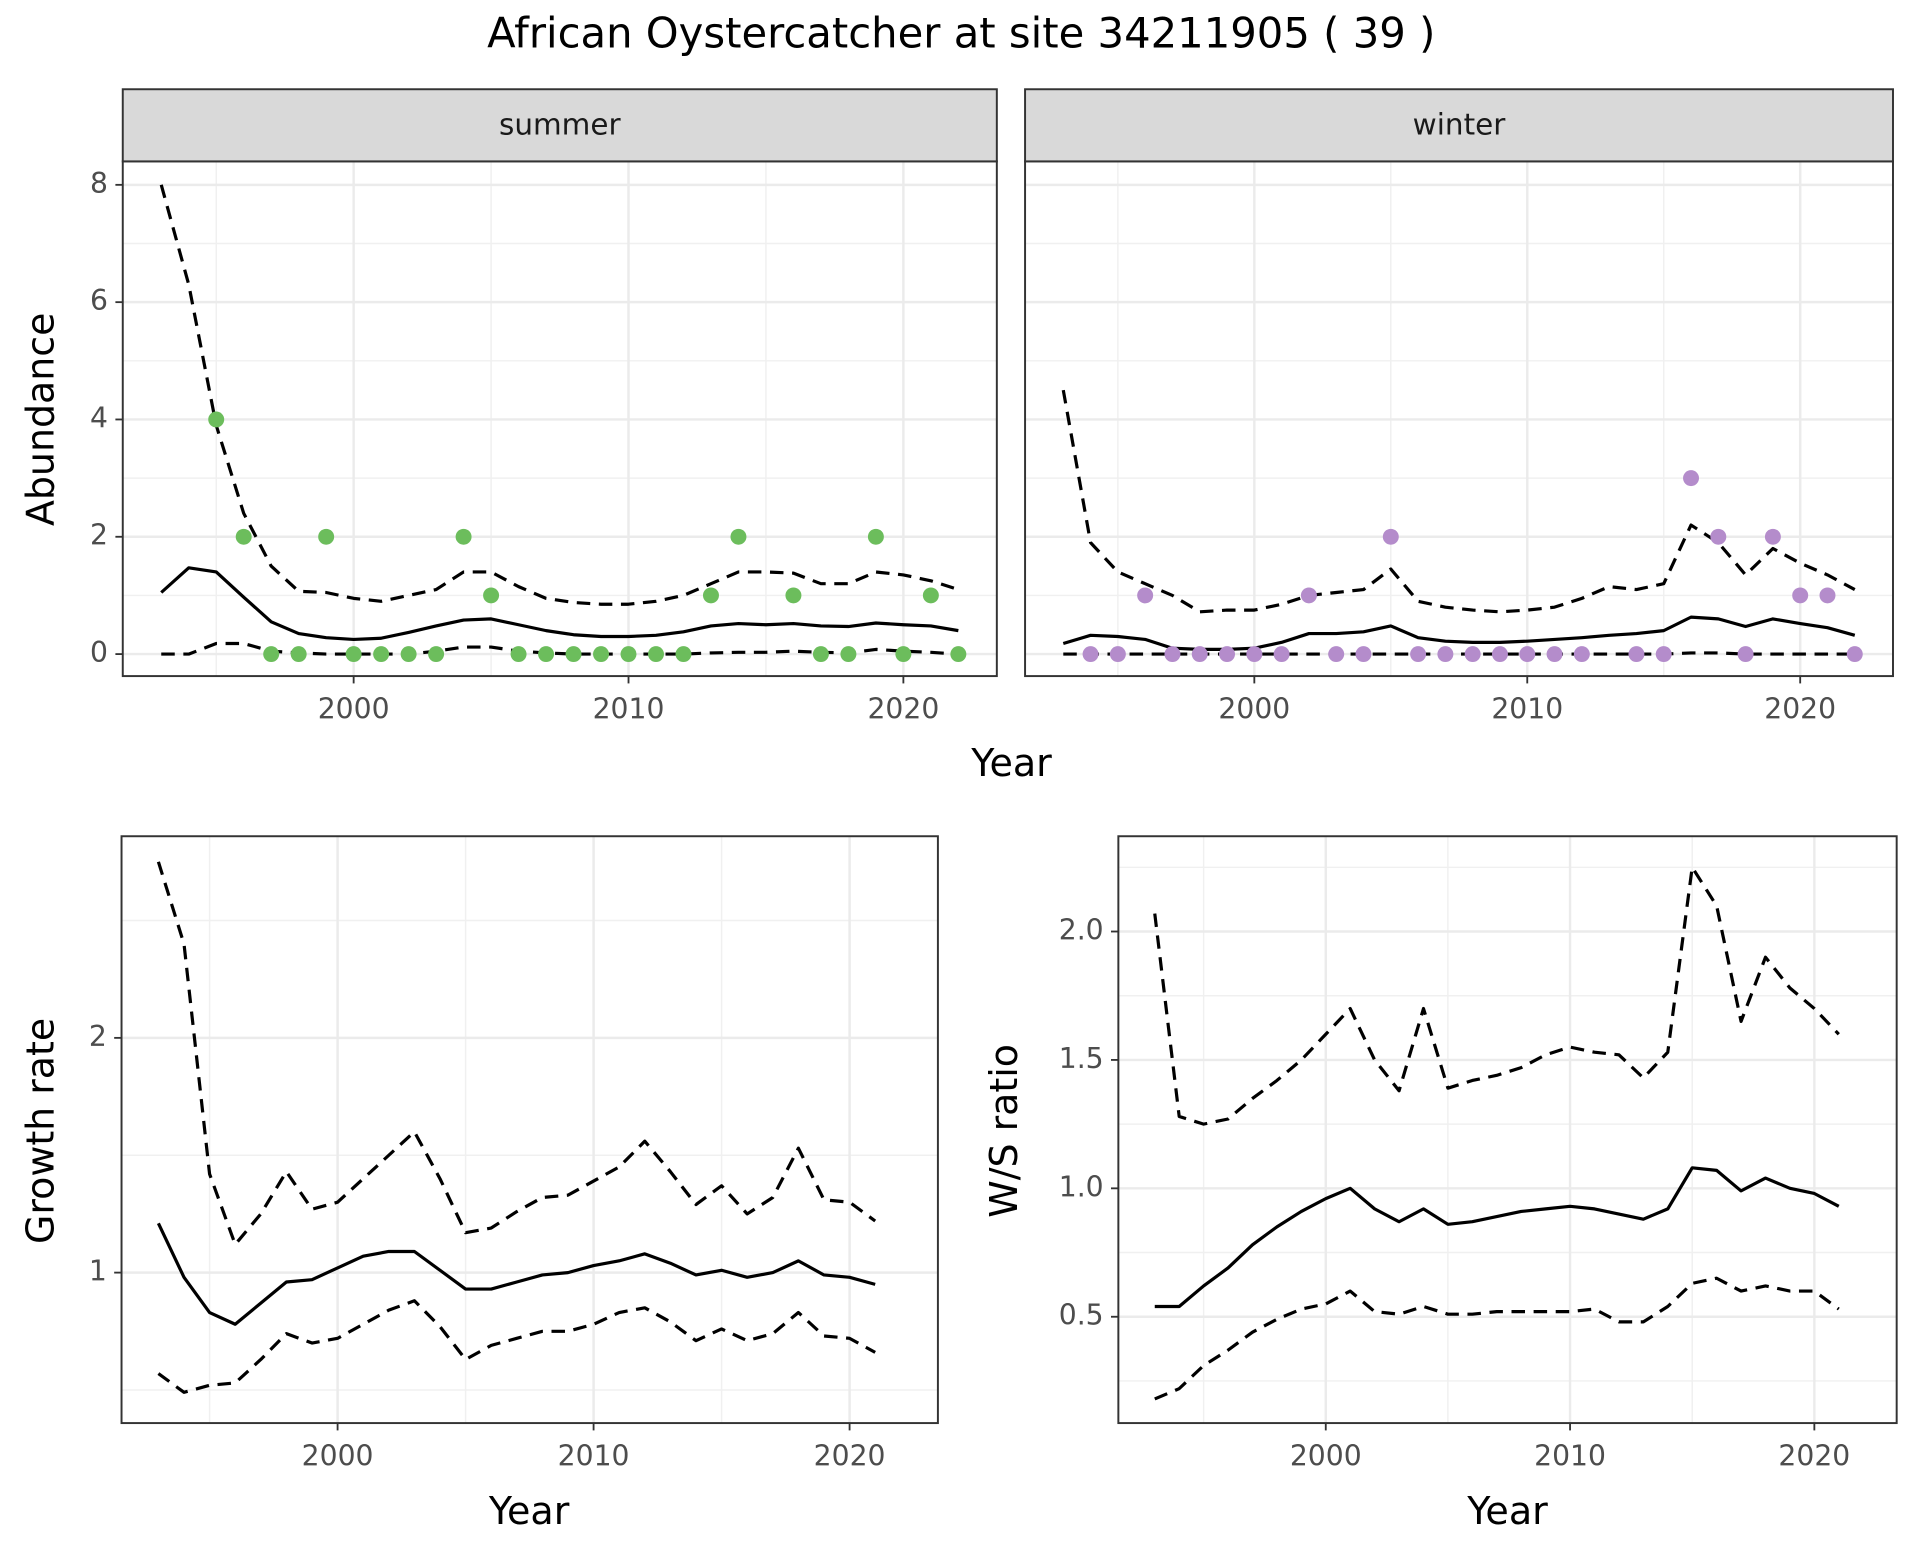 The width and height of the screenshot is (1920, 1560). I want to click on facet-label: summer, so click(560, 124).